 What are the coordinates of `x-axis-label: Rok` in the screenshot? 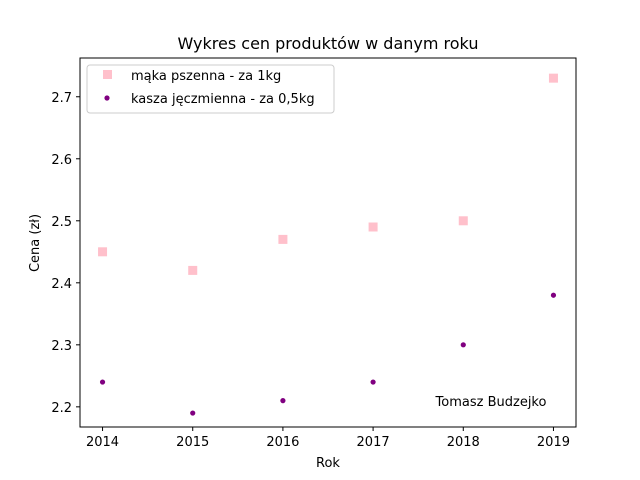 It's located at (328, 463).